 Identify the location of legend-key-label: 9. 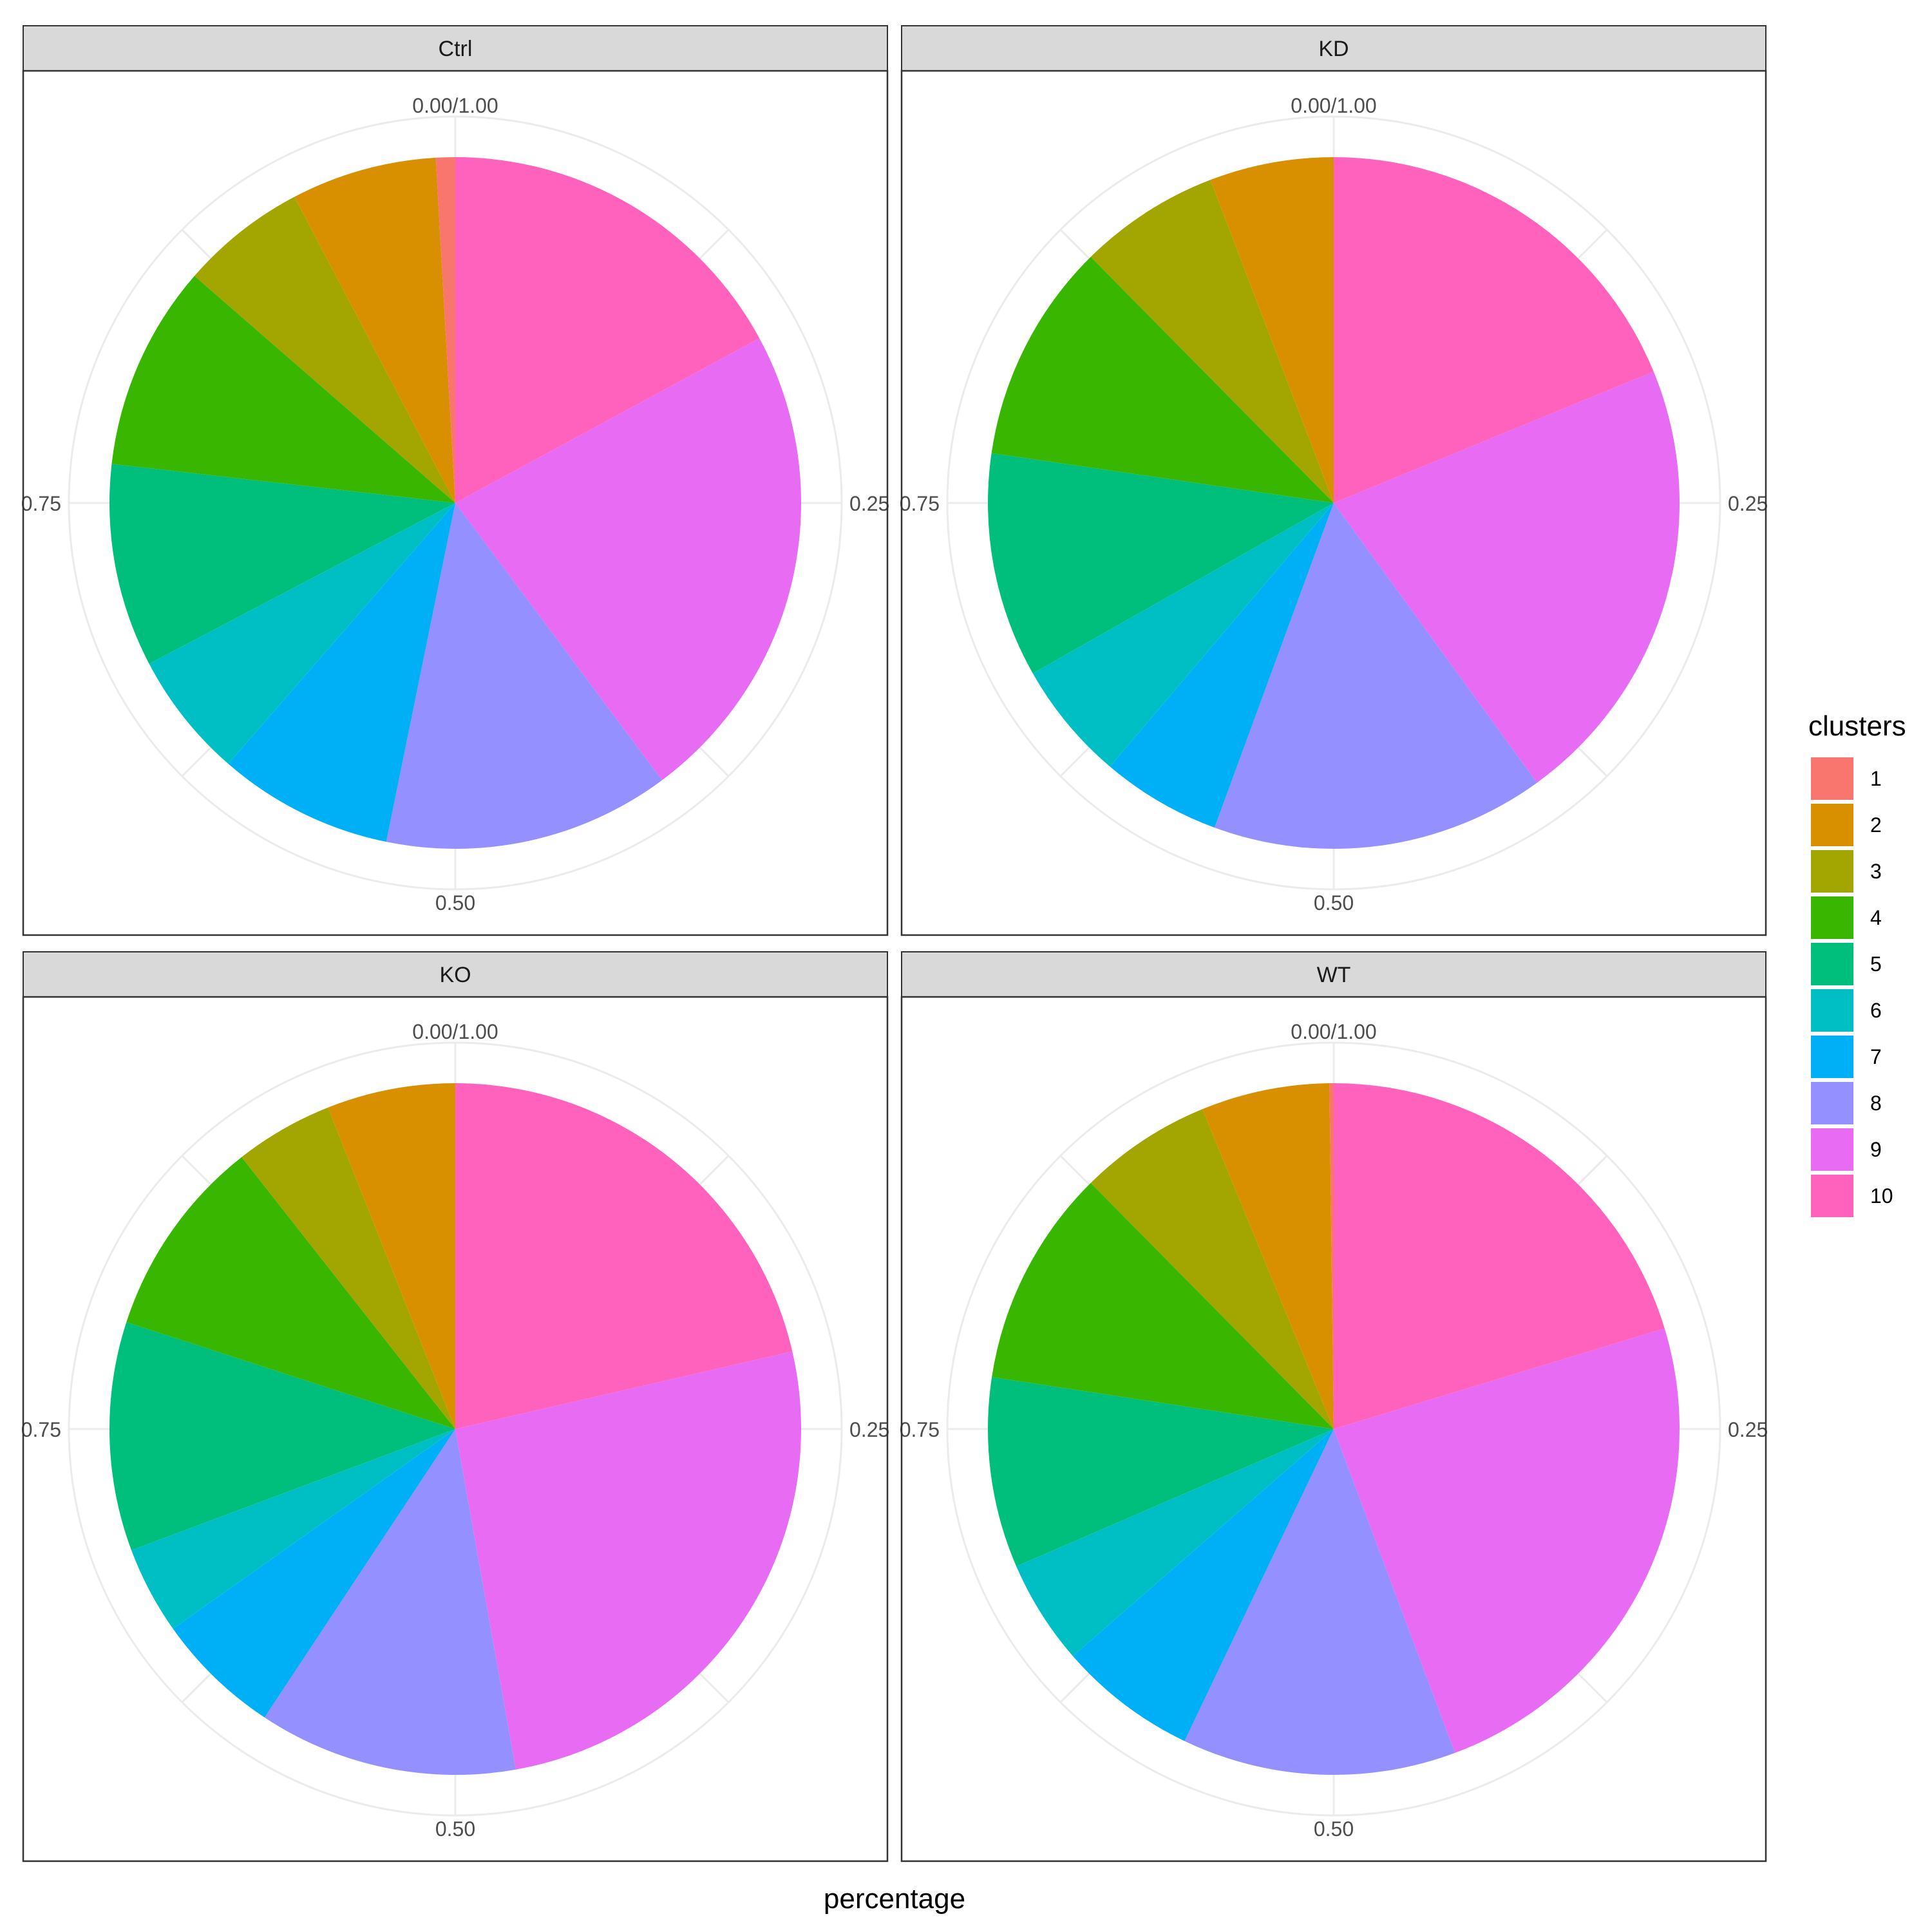
(1876, 1149).